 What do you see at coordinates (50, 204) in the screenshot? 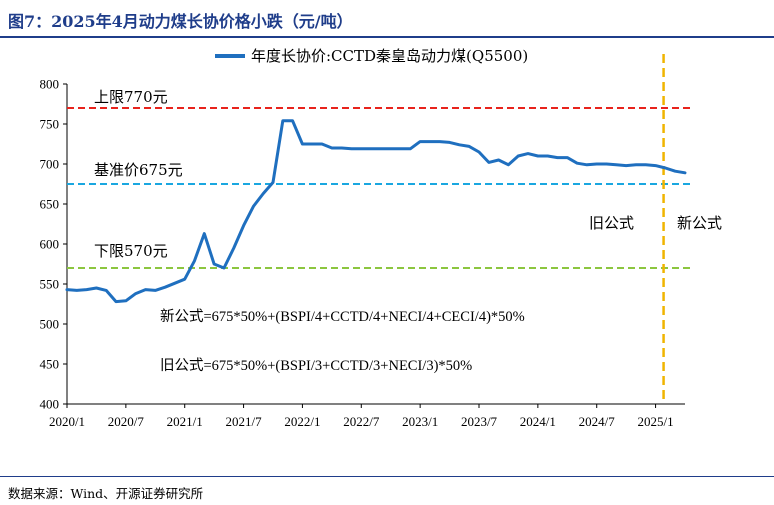
I see `y-tick-label: 650` at bounding box center [50, 204].